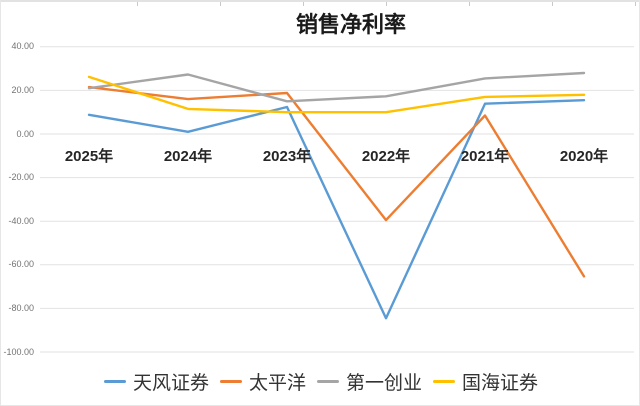 The image size is (640, 406). Describe the element at coordinates (21, 220) in the screenshot. I see `y-axis-tick-label: -40.00` at that location.